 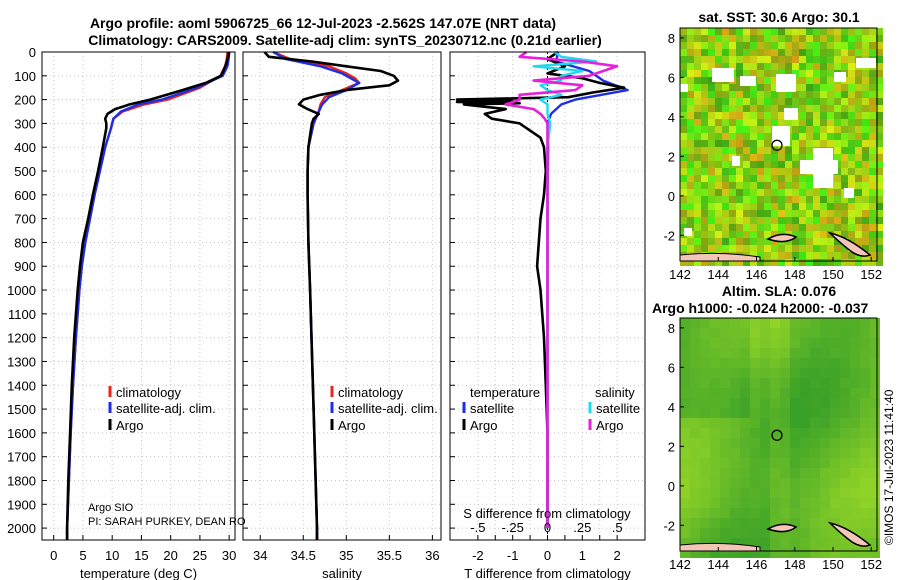 What do you see at coordinates (129, 425) in the screenshot?
I see `legend-label: Argo` at bounding box center [129, 425].